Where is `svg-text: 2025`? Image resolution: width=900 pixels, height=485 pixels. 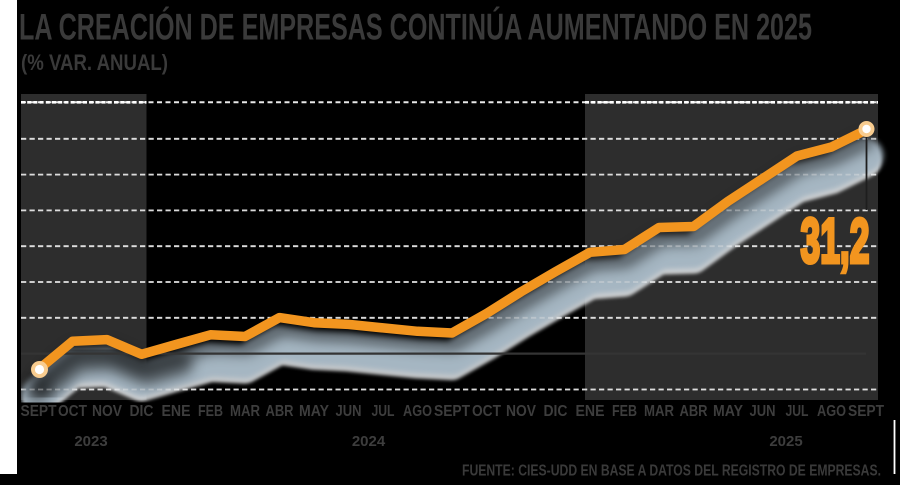
svg-text: 2025 is located at coordinates (785, 441).